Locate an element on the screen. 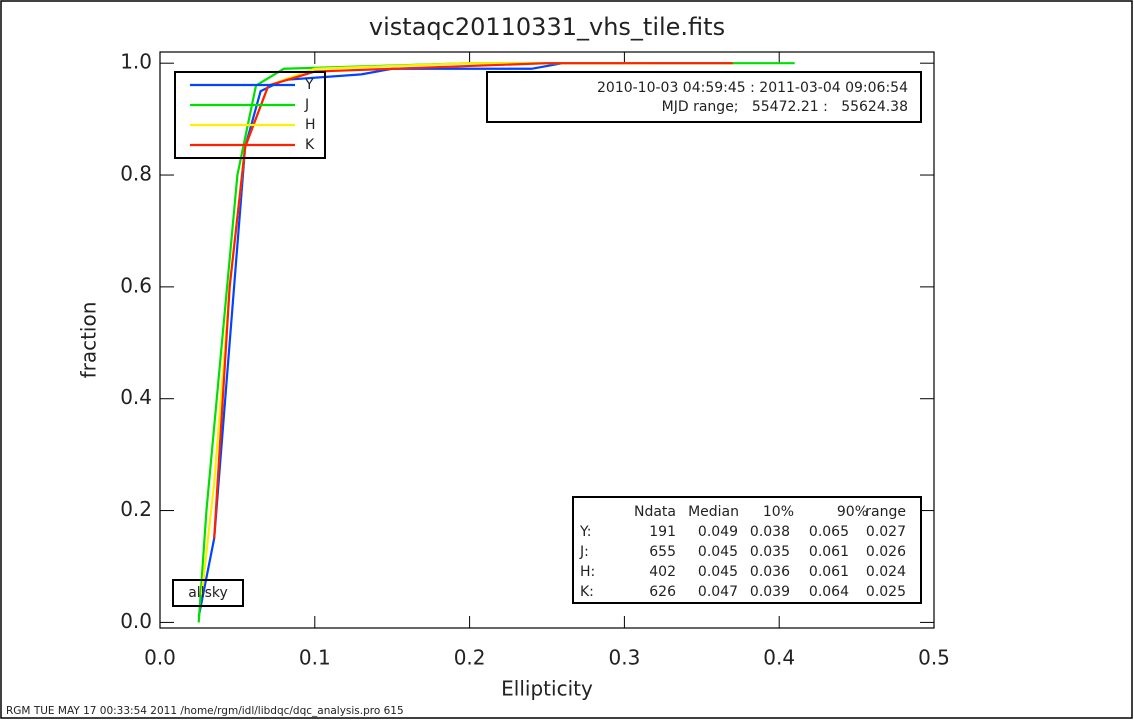 Image resolution: width=1134 pixels, height=720 pixels. stats-cell: 0.035 is located at coordinates (770, 552).